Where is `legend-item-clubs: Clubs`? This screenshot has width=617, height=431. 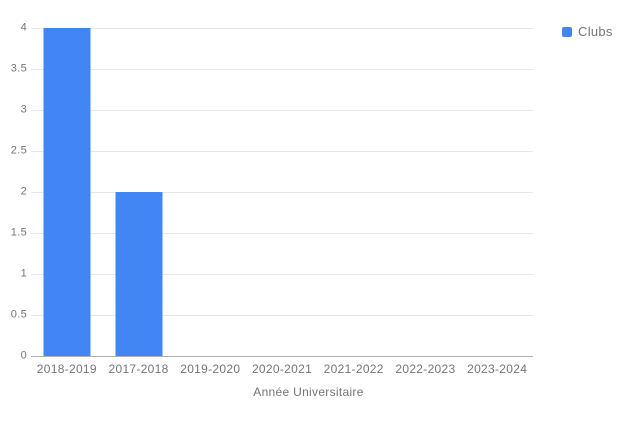 legend-item-clubs: Clubs is located at coordinates (587, 31).